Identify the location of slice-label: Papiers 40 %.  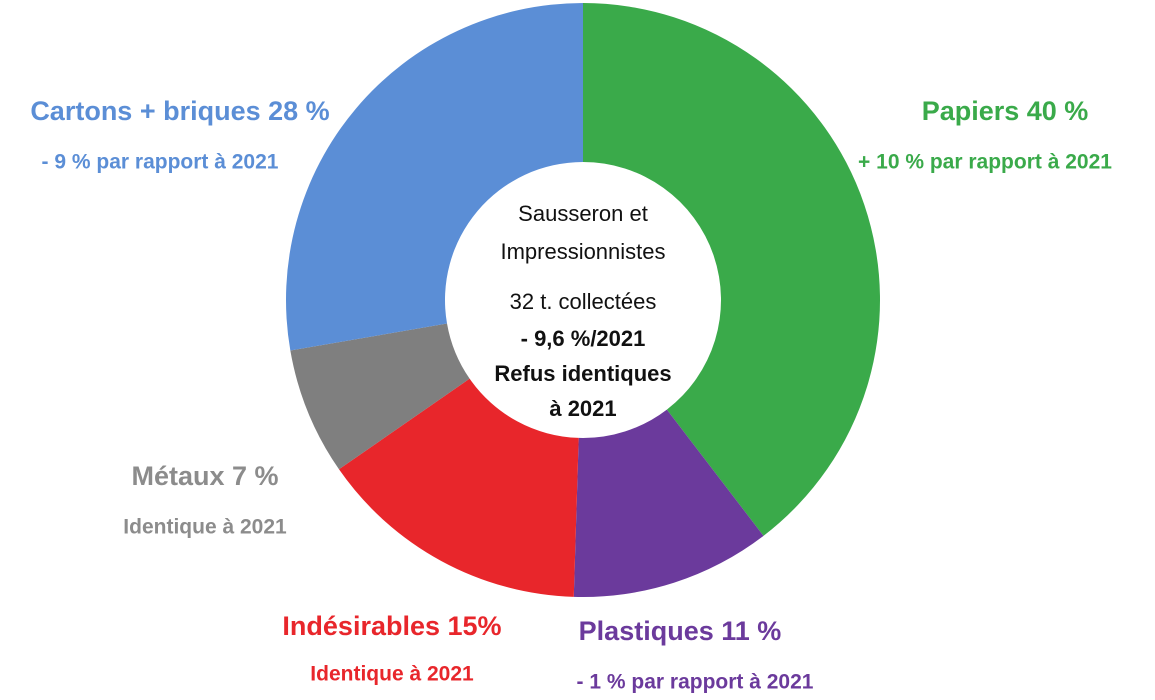
(1005, 111).